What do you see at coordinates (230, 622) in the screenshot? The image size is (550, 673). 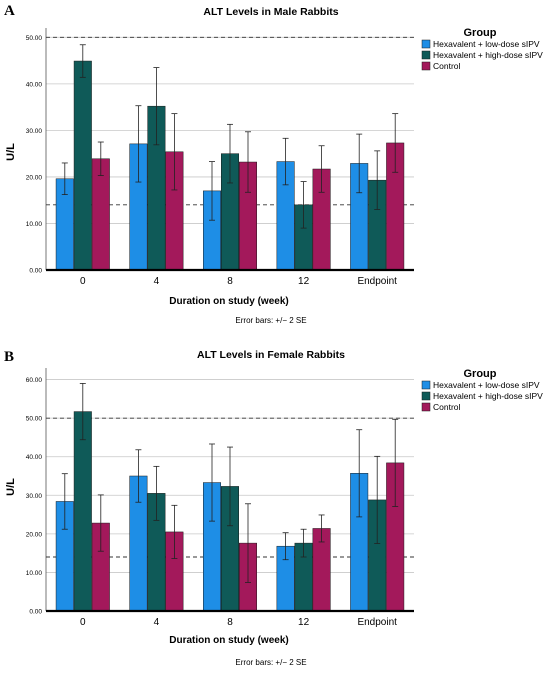 I see `panel-b-x-tick-label: 8` at bounding box center [230, 622].